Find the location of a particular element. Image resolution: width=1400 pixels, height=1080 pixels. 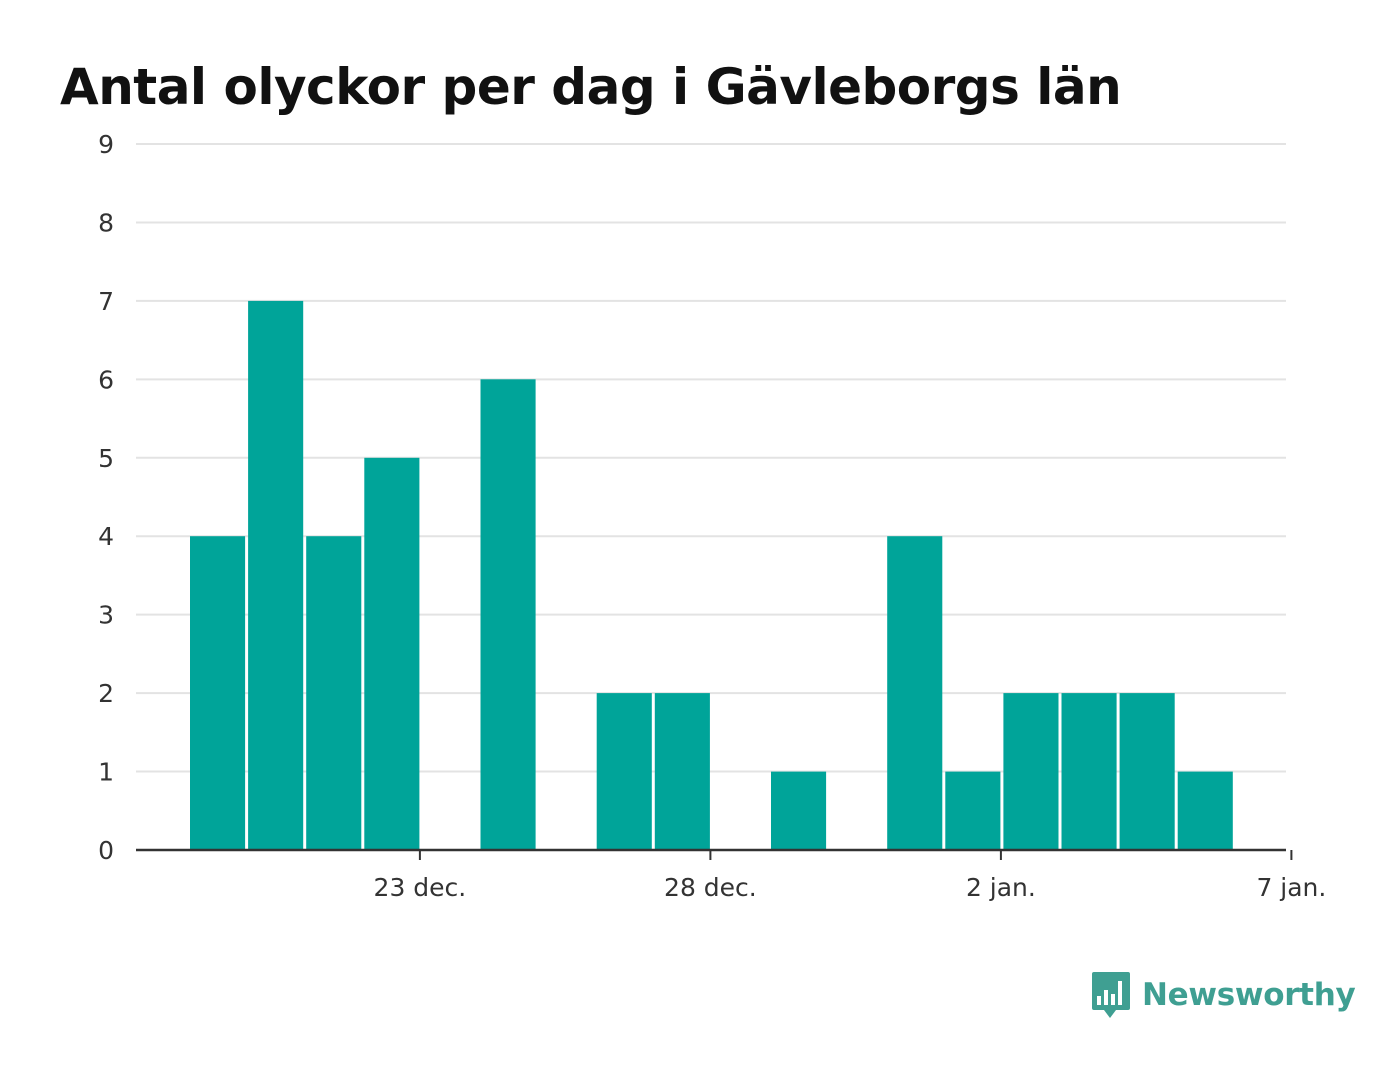

x-tick-label: 2 jan. is located at coordinates (1001, 887).